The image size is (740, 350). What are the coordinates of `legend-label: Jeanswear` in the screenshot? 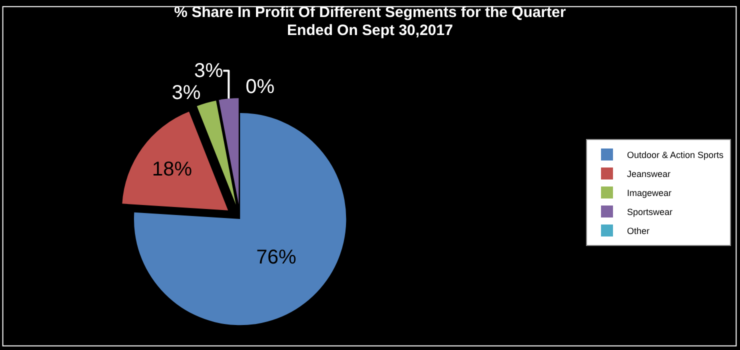 It's located at (649, 174).